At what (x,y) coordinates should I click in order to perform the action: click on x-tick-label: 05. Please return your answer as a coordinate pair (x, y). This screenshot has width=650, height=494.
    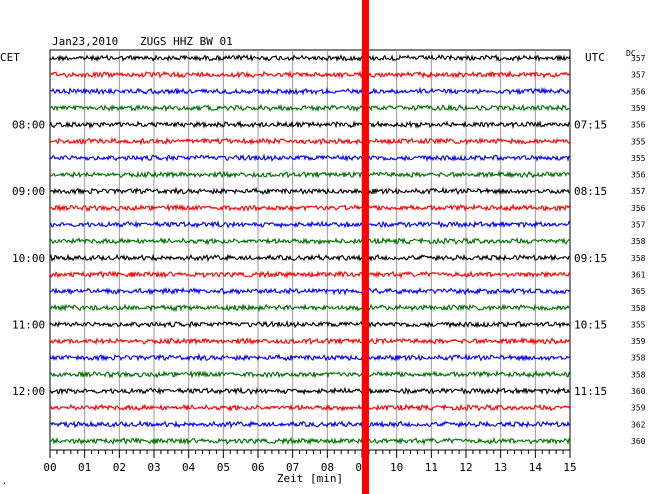
    Looking at the image, I should click on (223, 467).